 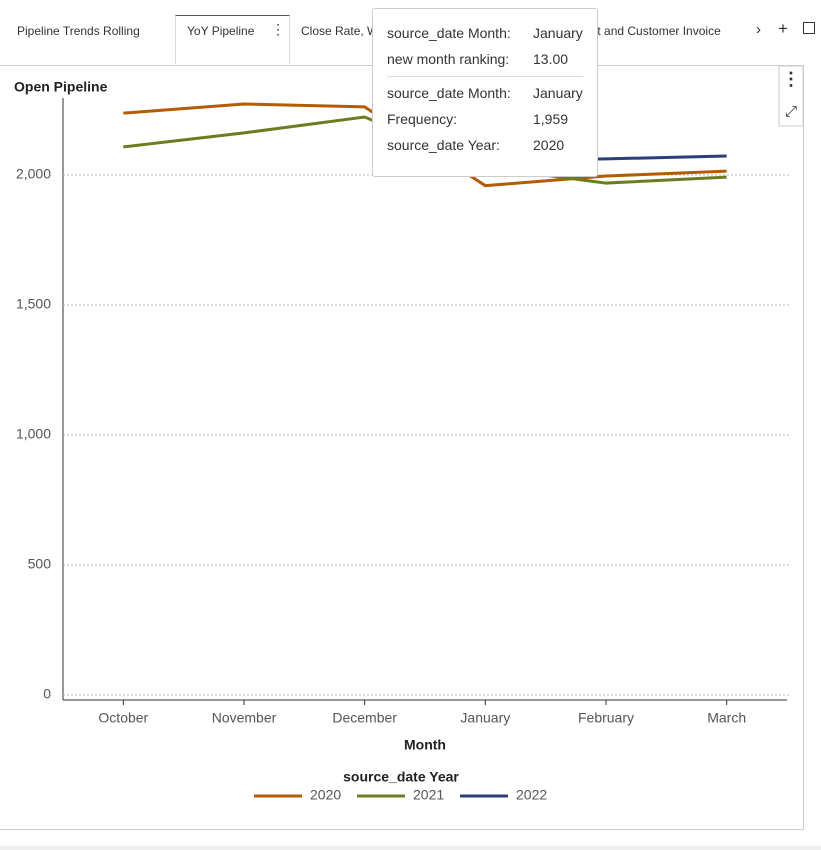 I want to click on y-tick-label: 1,500, so click(x=33, y=304).